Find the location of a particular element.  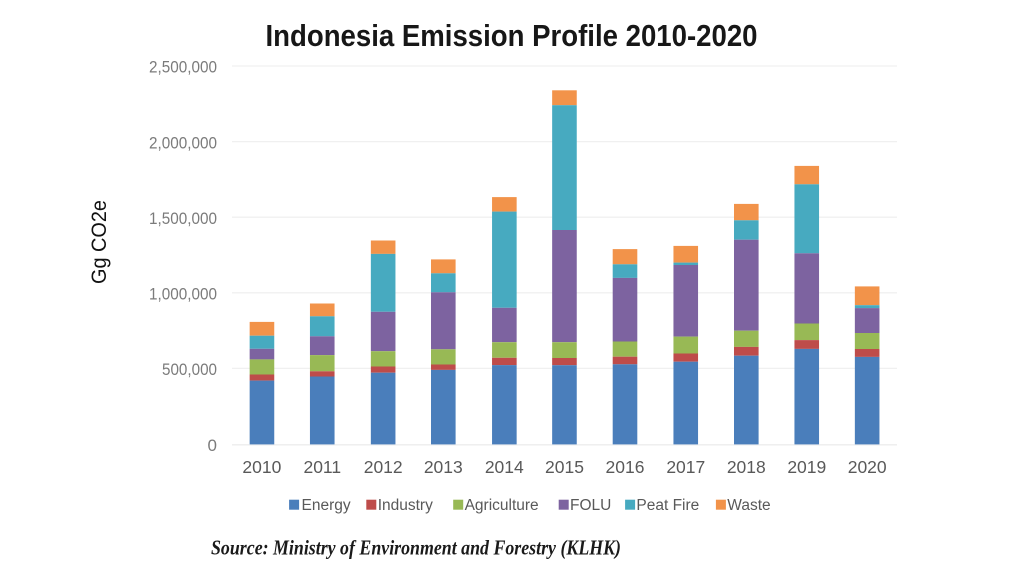

svg-text: 2,000,000 is located at coordinates (183, 142).